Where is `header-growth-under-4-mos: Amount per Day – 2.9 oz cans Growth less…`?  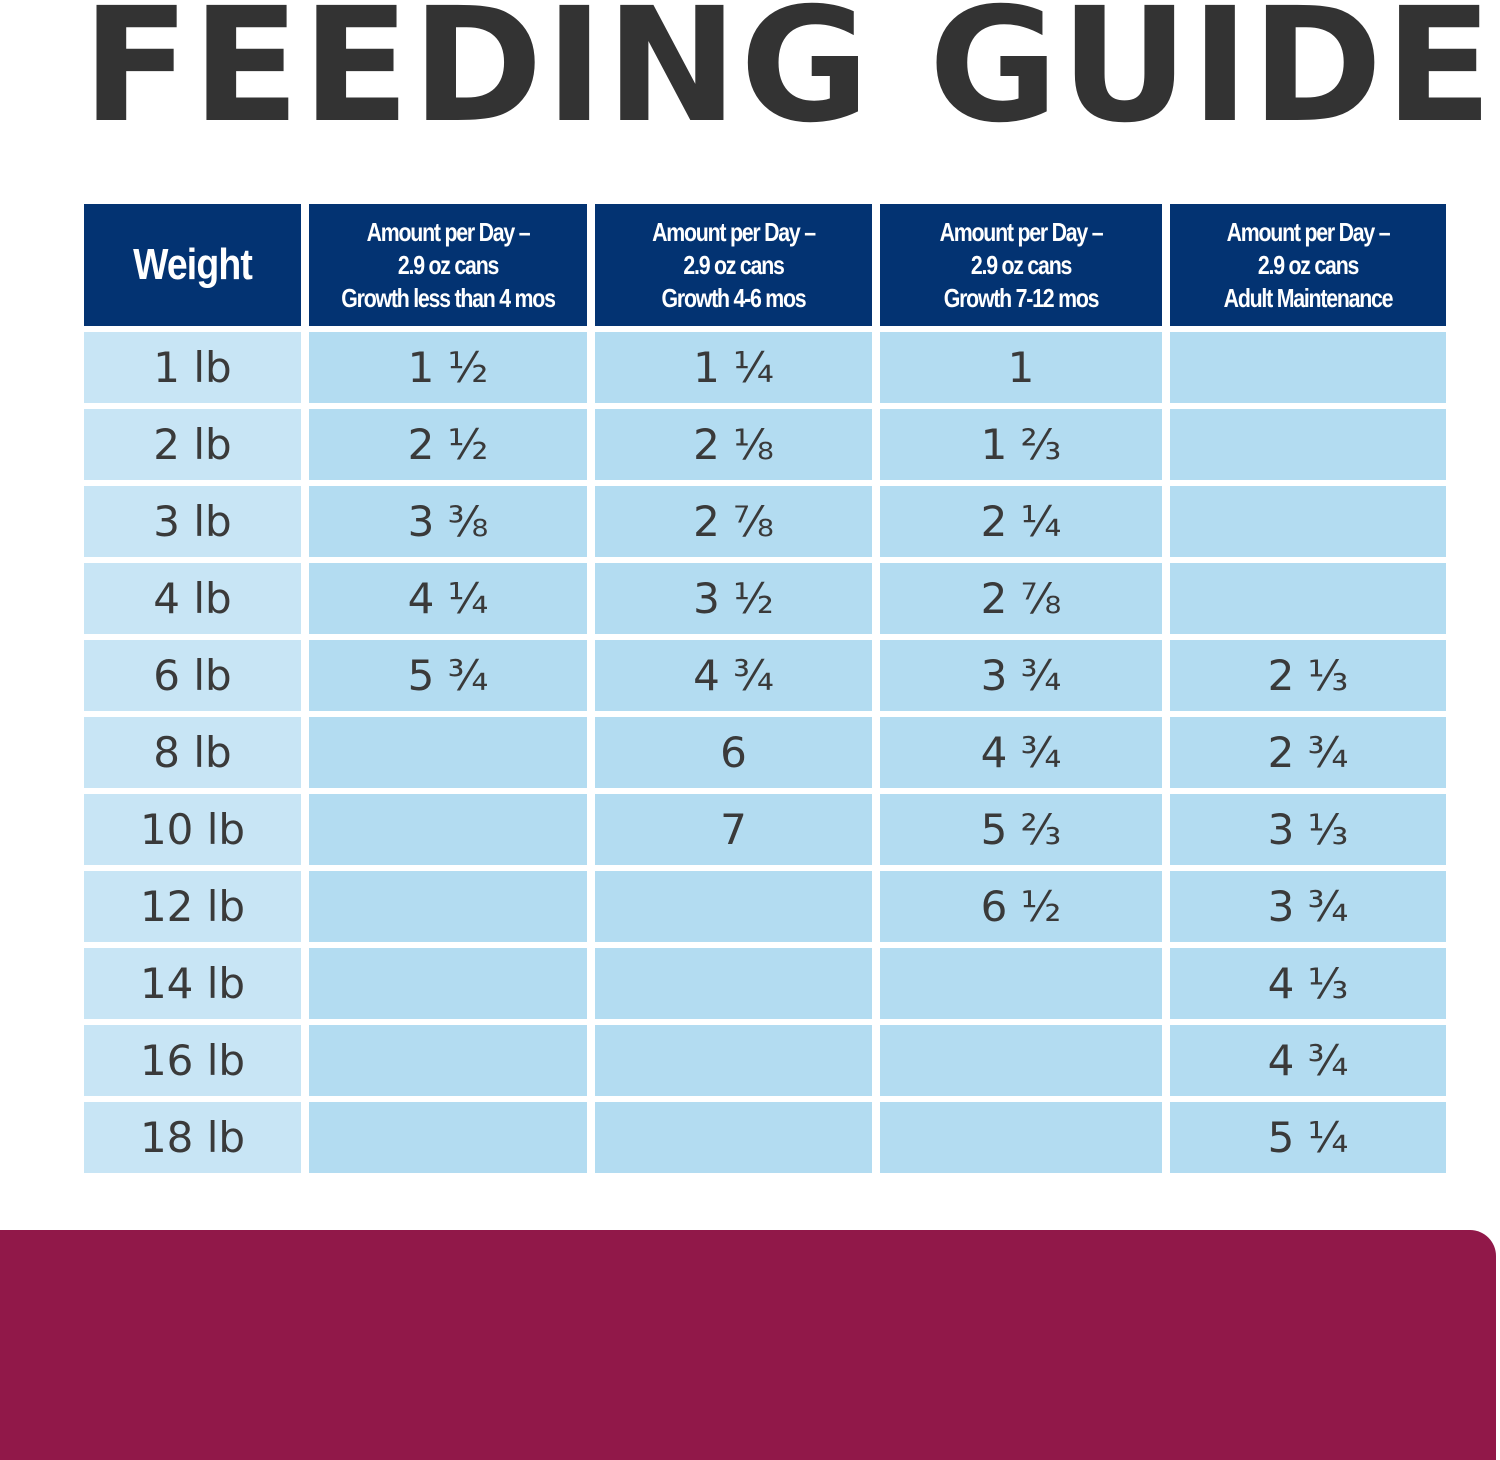 header-growth-under-4-mos: Amount per Day – 2.9 oz cans Growth less… is located at coordinates (448, 265).